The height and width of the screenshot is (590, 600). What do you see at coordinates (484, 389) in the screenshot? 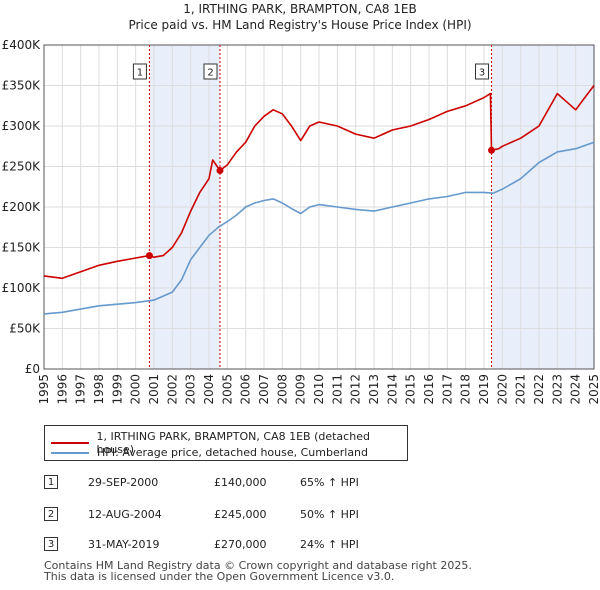
I see `x-tick-label: 2019` at bounding box center [484, 389].